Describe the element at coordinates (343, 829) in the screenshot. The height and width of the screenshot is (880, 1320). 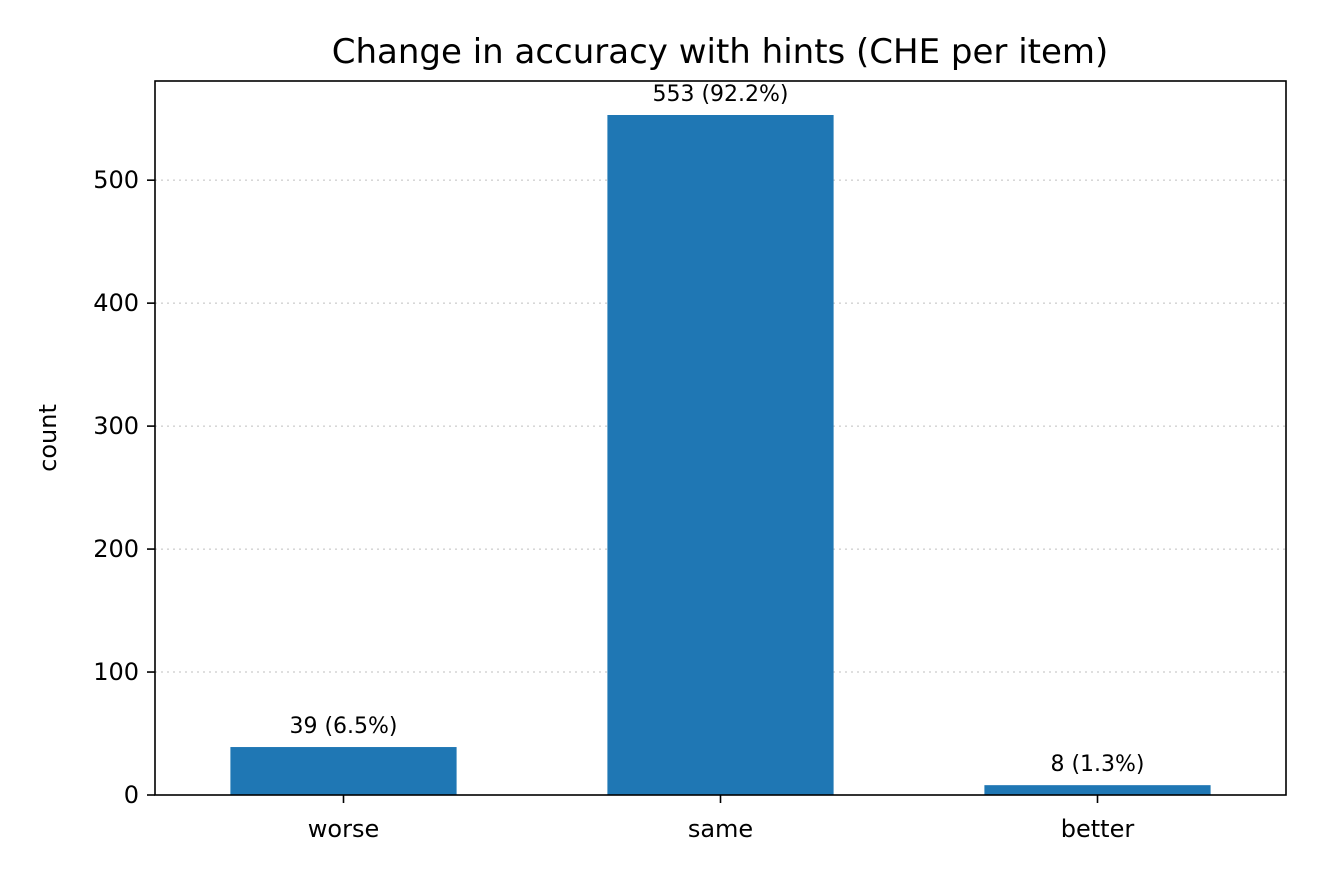
I see `x-tick-label-worse: worse` at that location.